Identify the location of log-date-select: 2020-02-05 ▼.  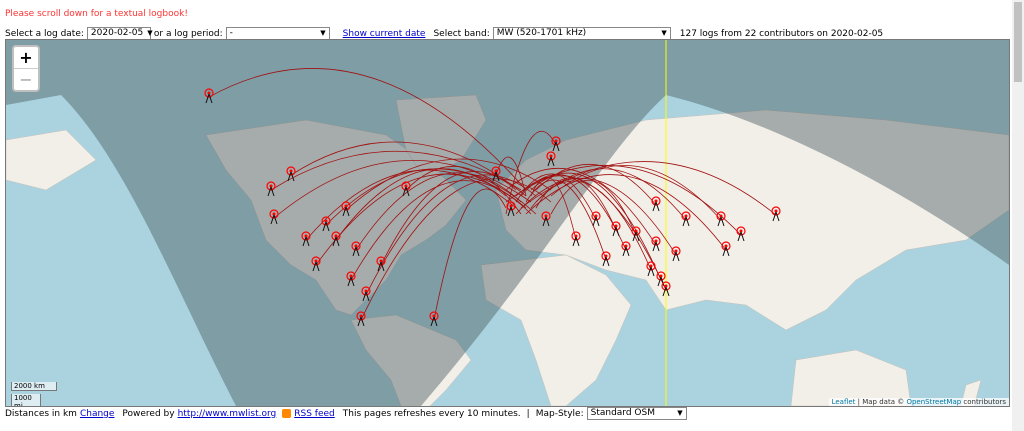
(119, 33).